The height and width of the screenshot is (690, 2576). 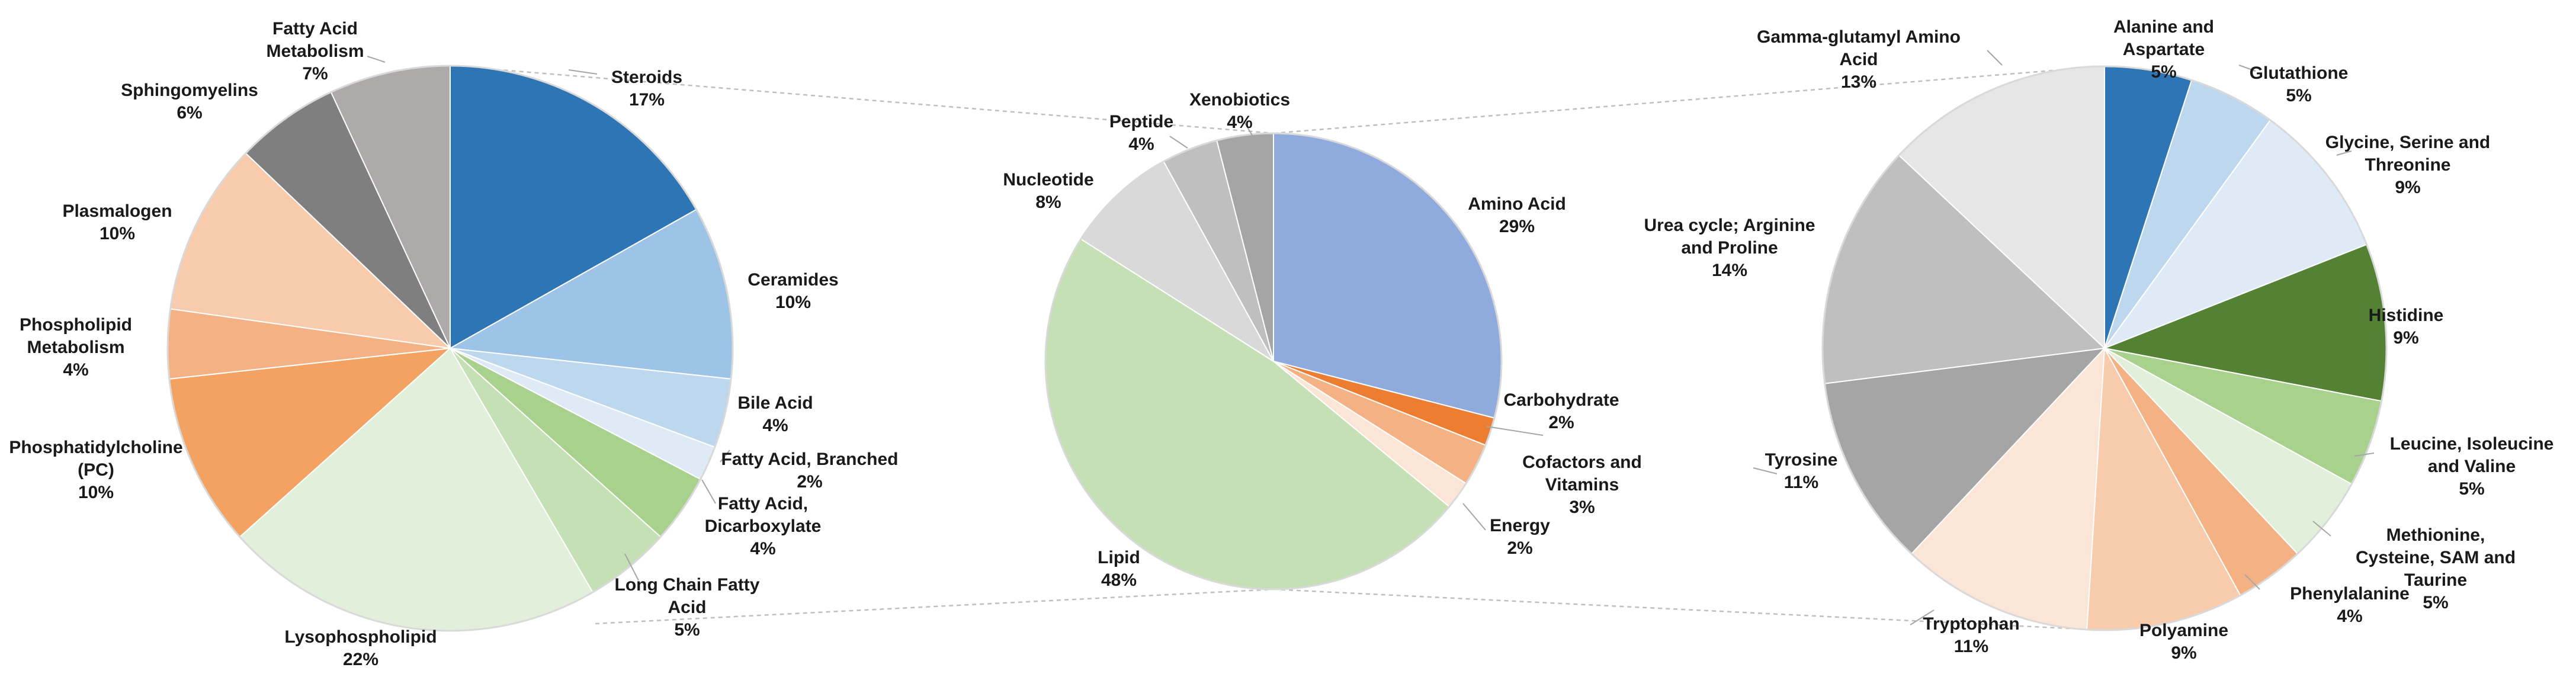 I want to click on slice-label-lysophospholipid: Lysophospholipid 22%, so click(x=361, y=648).